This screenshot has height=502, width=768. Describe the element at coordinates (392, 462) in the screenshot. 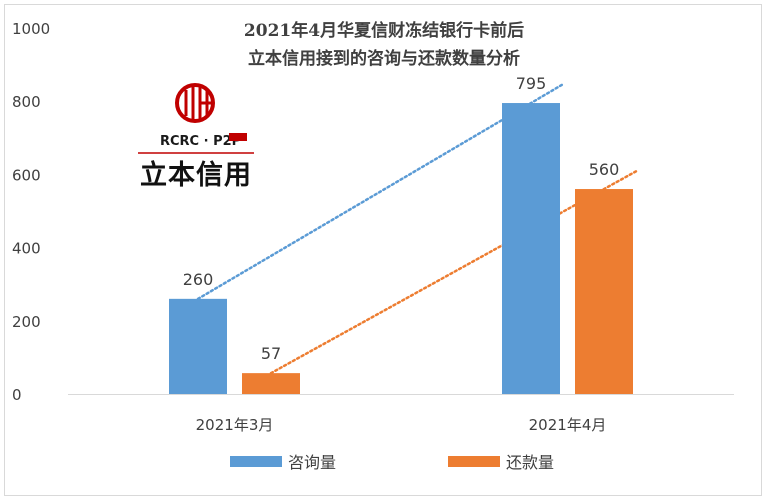

I see `legend: 咨询量 还款量` at that location.